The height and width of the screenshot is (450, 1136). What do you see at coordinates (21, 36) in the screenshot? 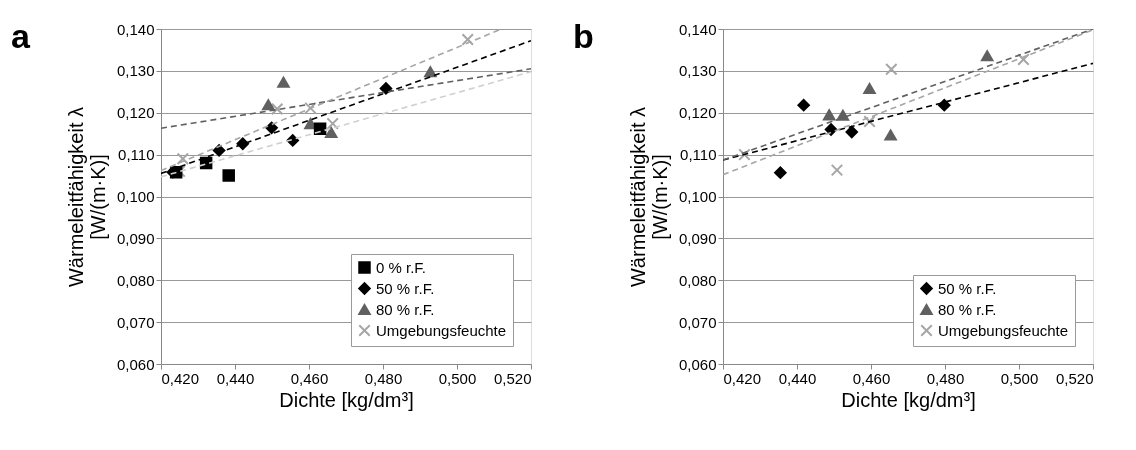
I see `text: a` at bounding box center [21, 36].